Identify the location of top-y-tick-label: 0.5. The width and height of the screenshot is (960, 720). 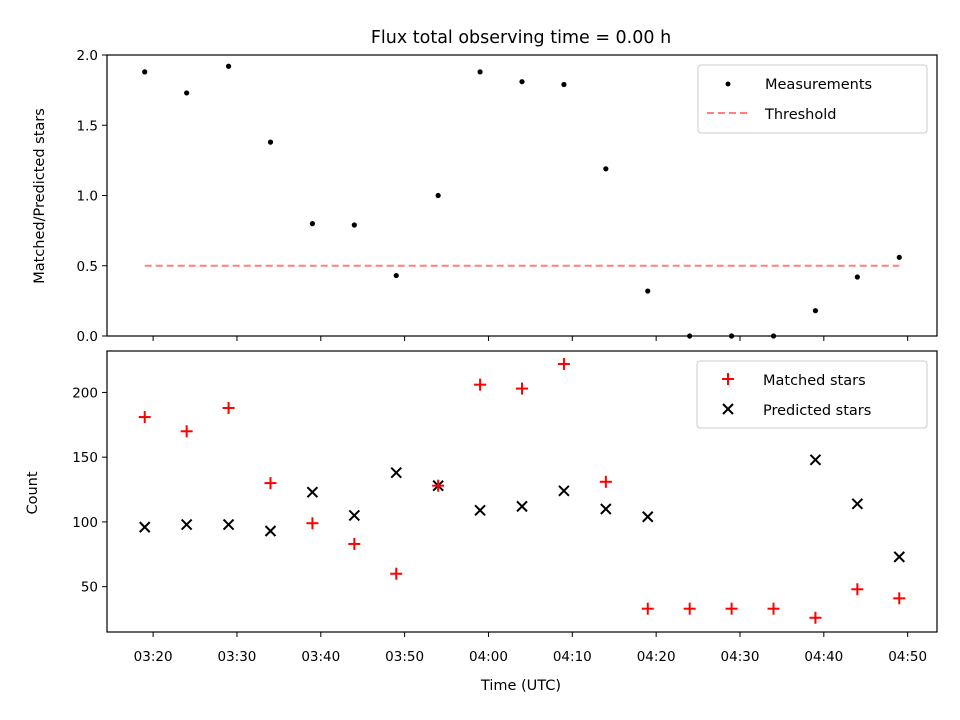
(87, 267).